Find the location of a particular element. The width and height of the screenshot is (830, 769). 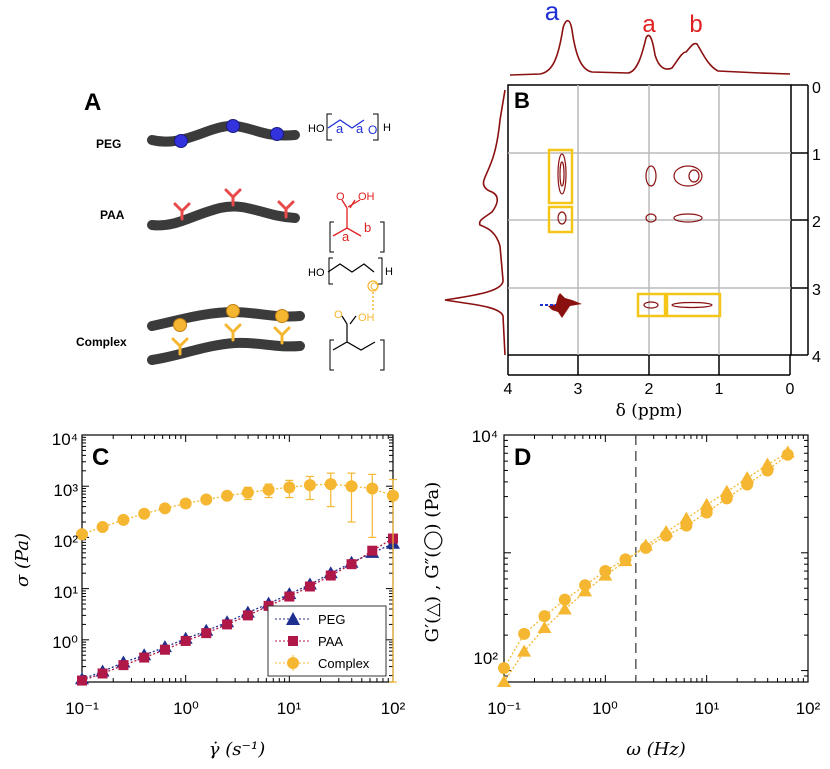

x-tick-b: 1 is located at coordinates (719, 389).